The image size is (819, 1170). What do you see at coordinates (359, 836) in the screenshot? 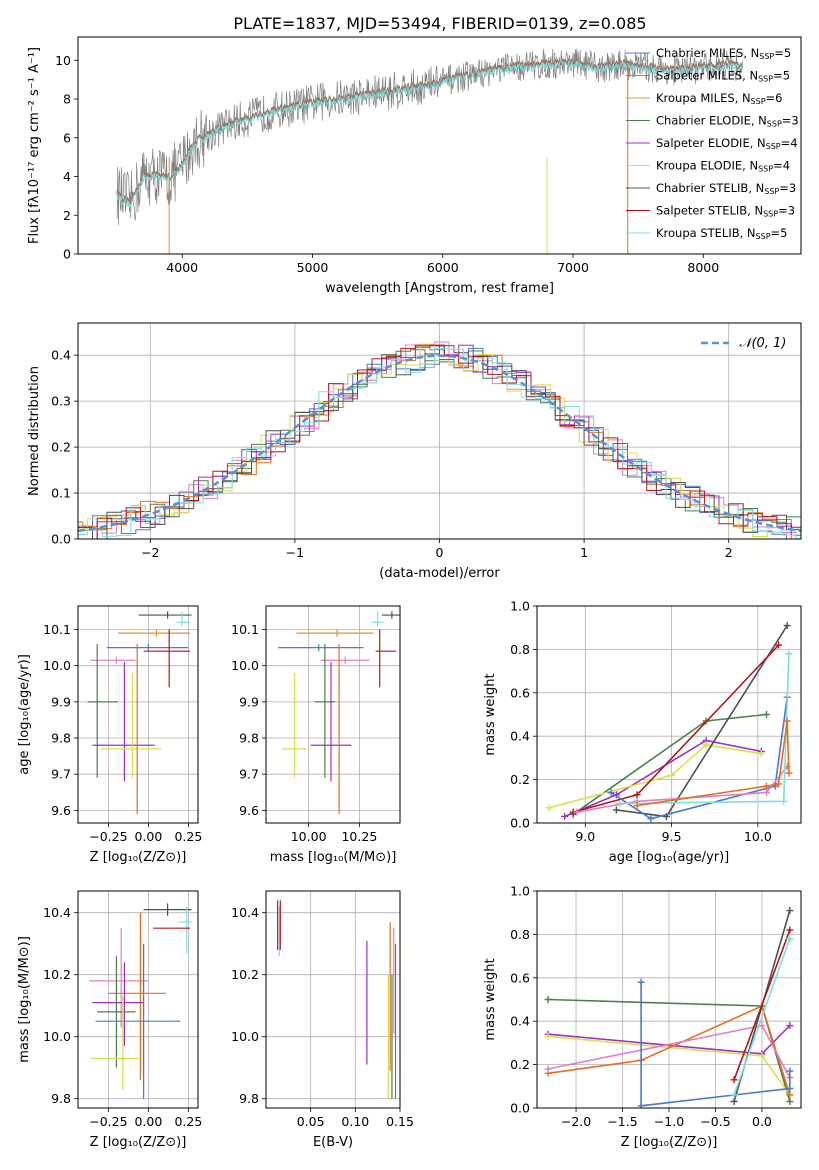
I see `x-tick-label: 10.25` at bounding box center [359, 836].